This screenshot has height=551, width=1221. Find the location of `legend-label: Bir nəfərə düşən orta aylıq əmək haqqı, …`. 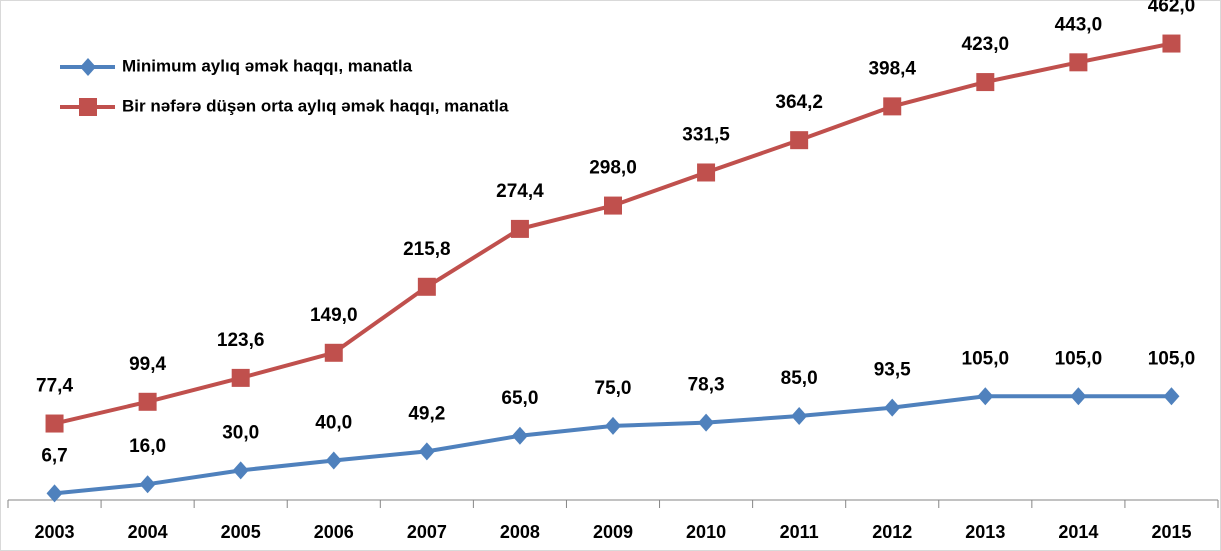

legend-label: Bir nəfərə düşən orta aylıq əmək haqqı, … is located at coordinates (315, 105).